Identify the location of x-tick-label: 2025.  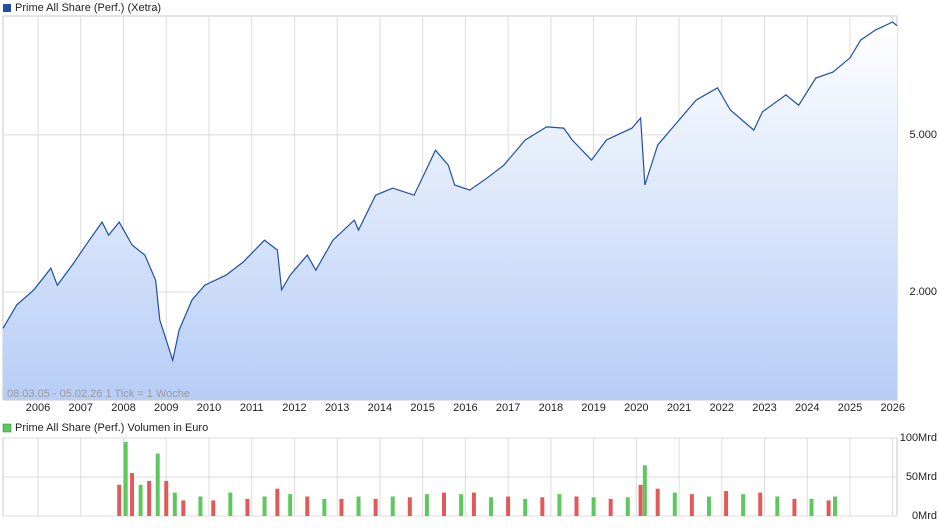
(850, 408).